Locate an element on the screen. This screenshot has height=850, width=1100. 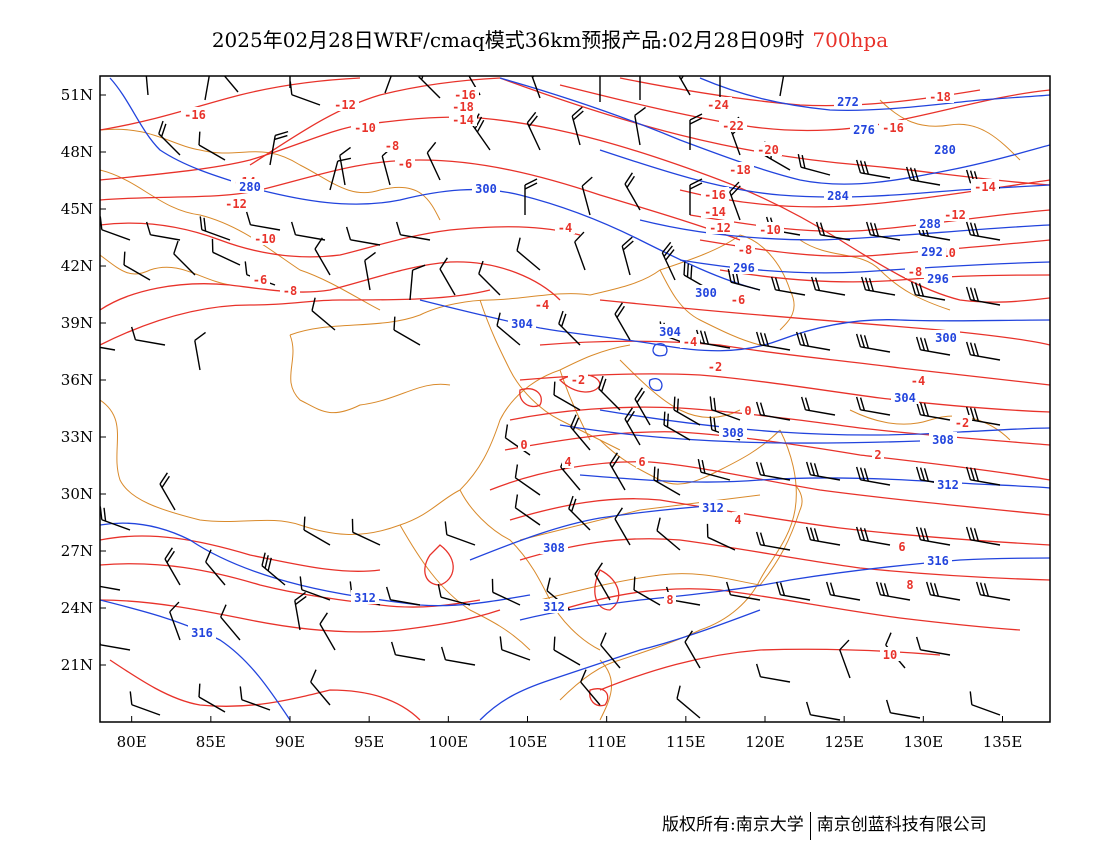
lat-tick-label: 51N is located at coordinates (77, 95).